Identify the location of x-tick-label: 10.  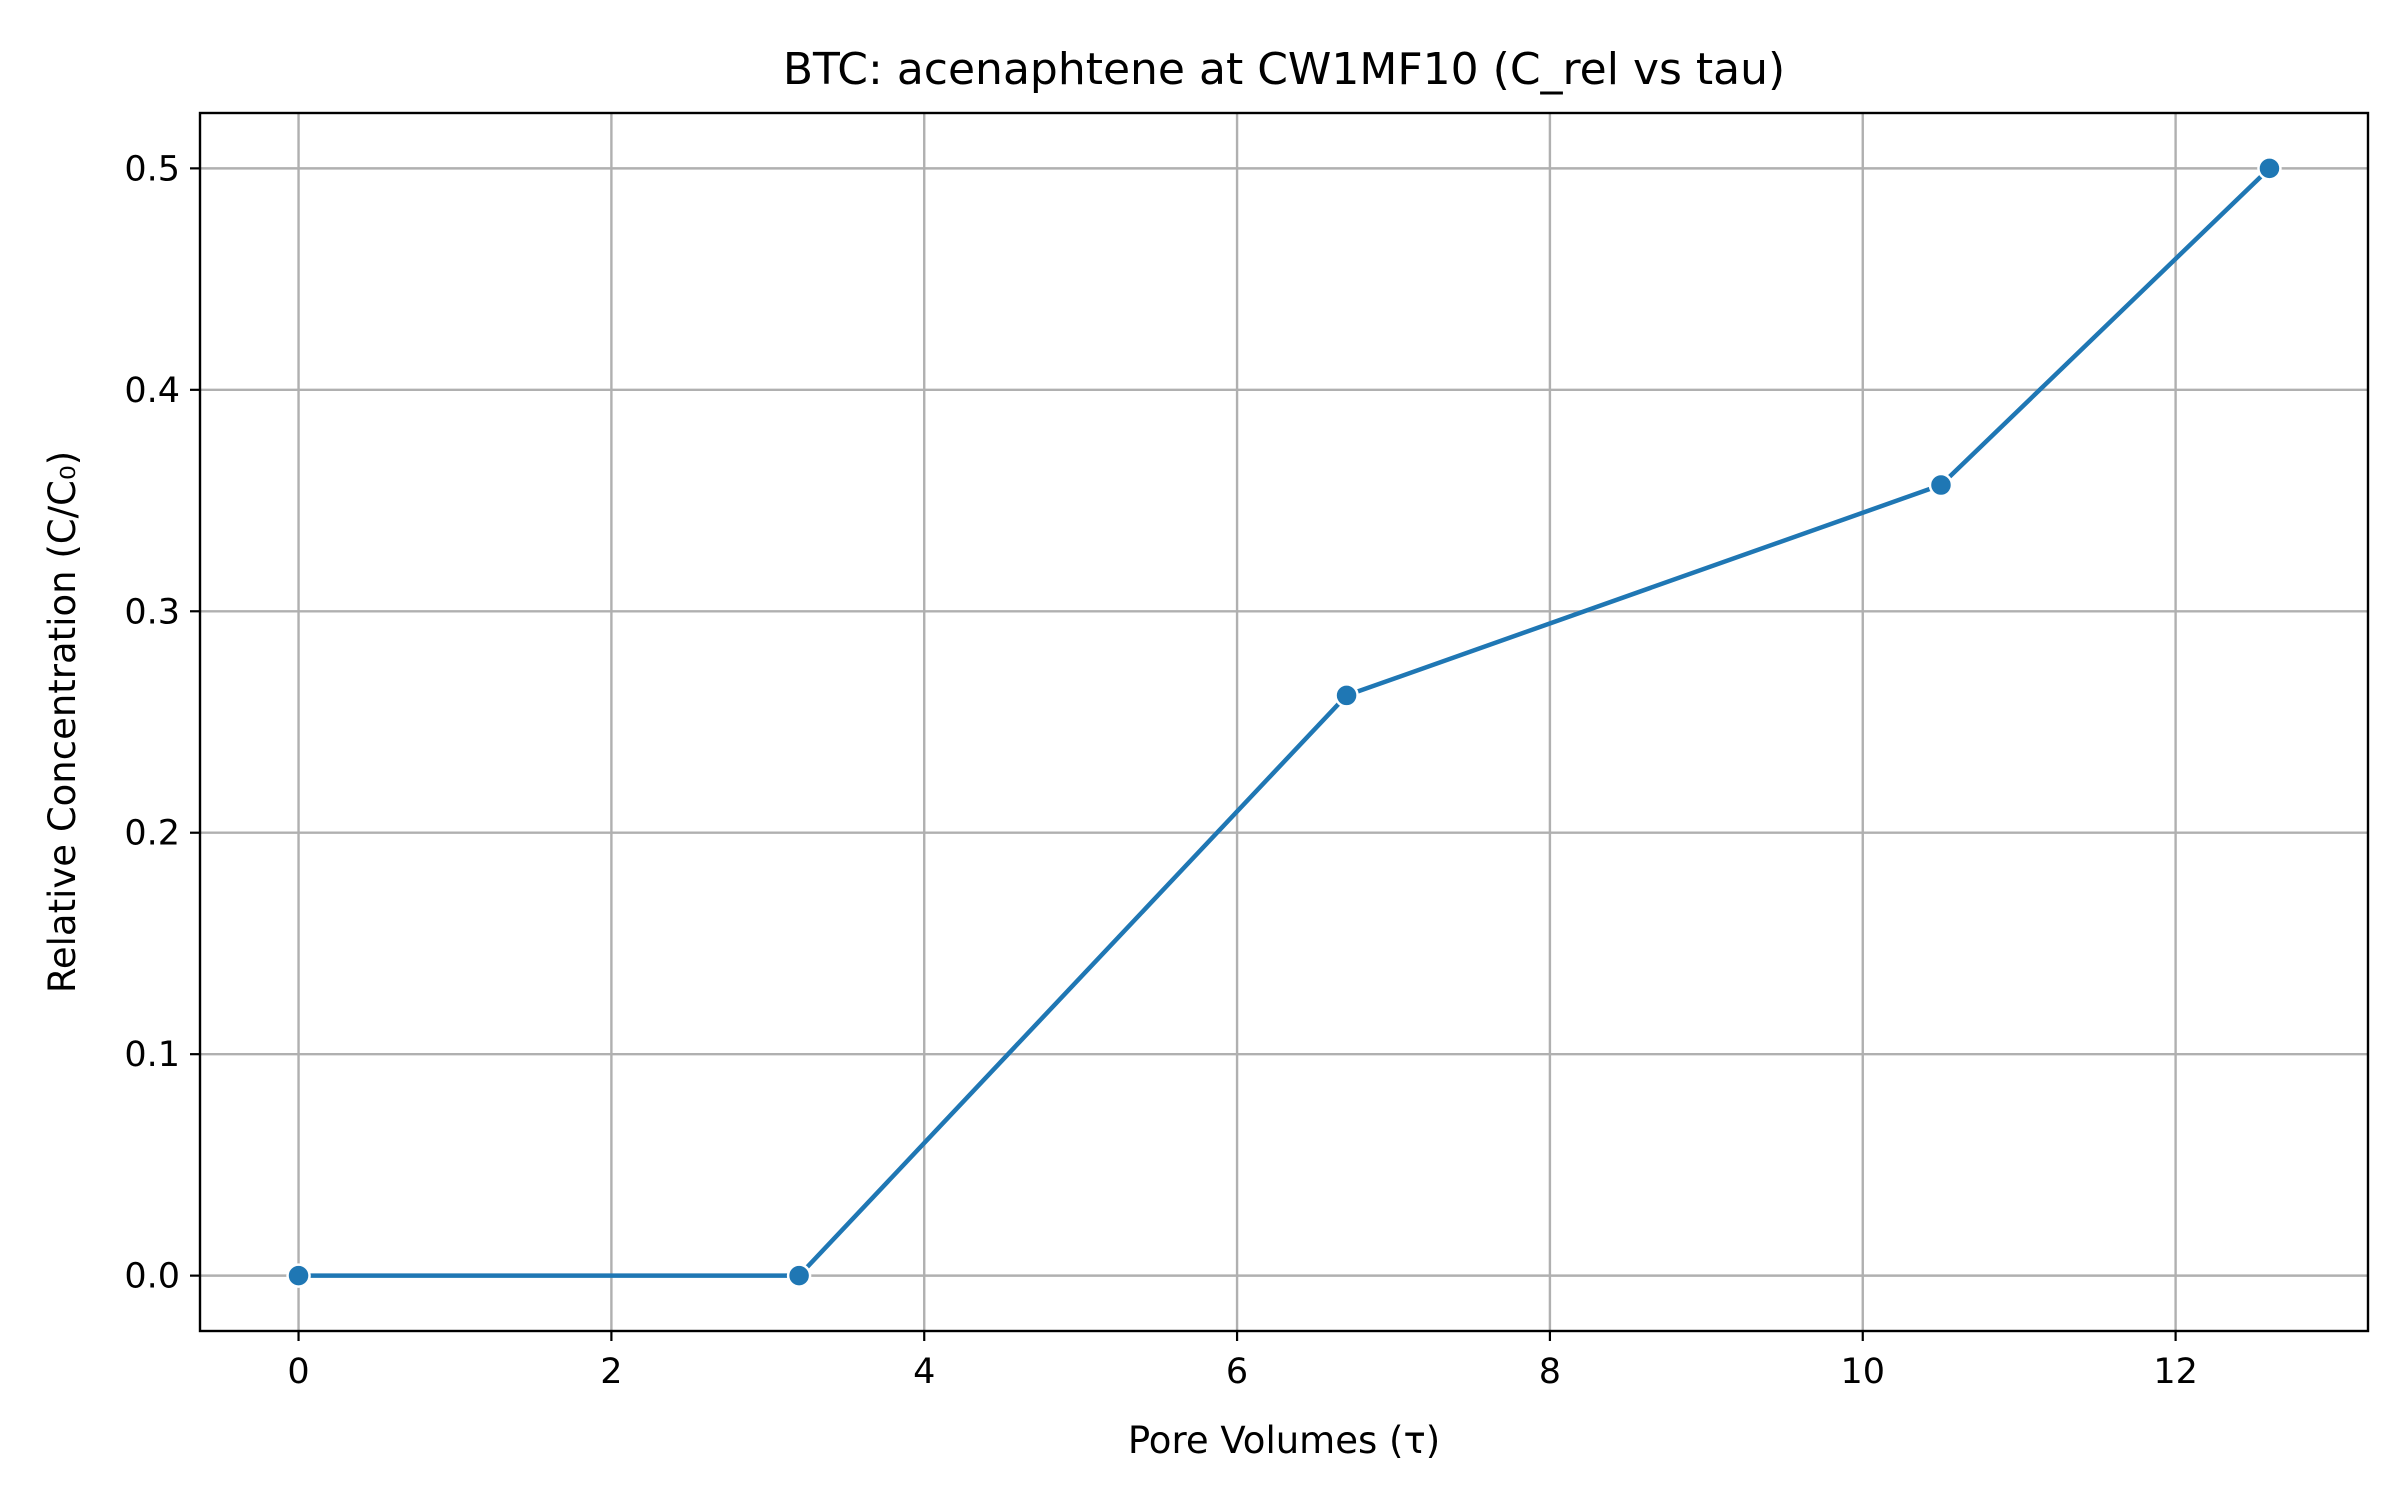
(1862, 1372).